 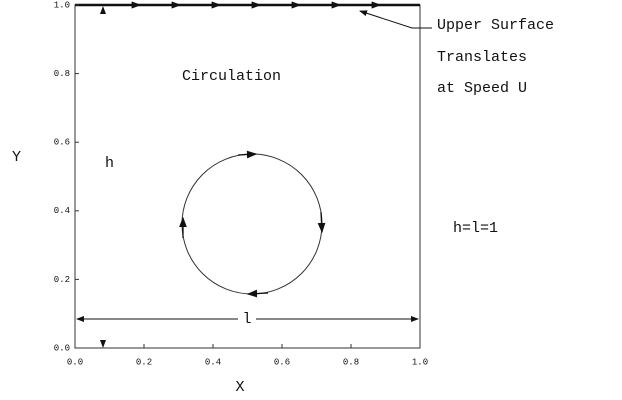 What do you see at coordinates (495, 25) in the screenshot?
I see `annotation: Upper Surface` at bounding box center [495, 25].